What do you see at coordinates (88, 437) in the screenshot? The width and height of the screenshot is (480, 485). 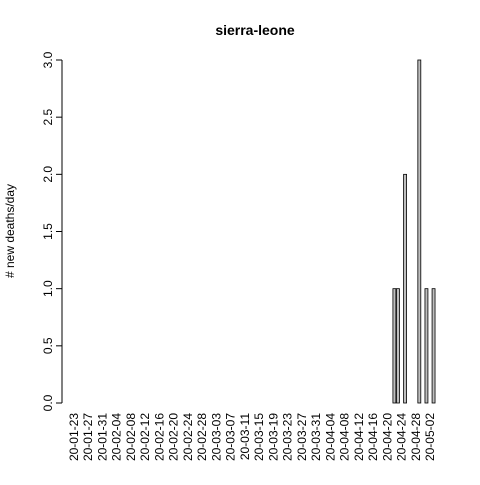 I see `x-tick-label: 20-01-27` at bounding box center [88, 437].